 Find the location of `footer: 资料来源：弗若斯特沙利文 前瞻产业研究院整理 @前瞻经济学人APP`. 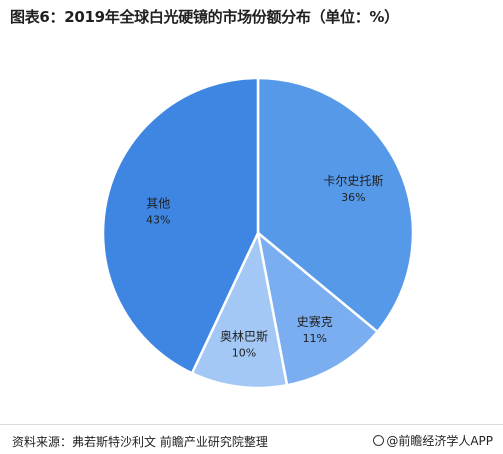

footer: 资料来源：弗若斯特沙利文 前瞻产业研究院整理 @前瞻经济学人APP is located at coordinates (251, 439).